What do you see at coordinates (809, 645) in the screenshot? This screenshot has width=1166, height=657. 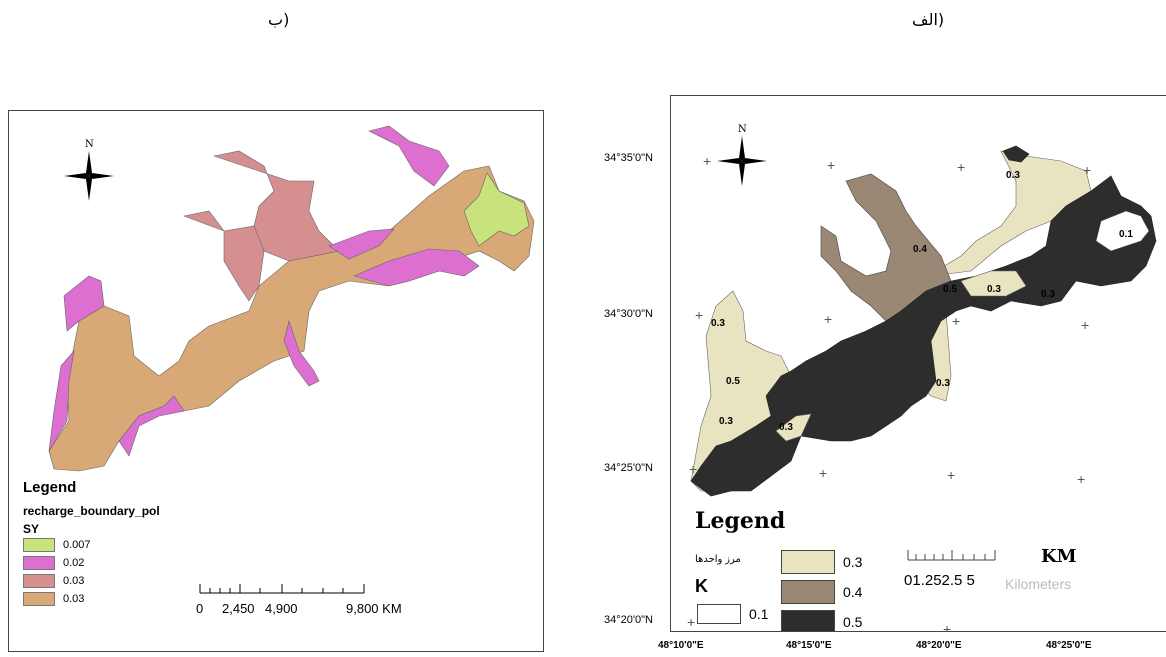 I see `longitude-label: 48°15'0"E` at bounding box center [809, 645].